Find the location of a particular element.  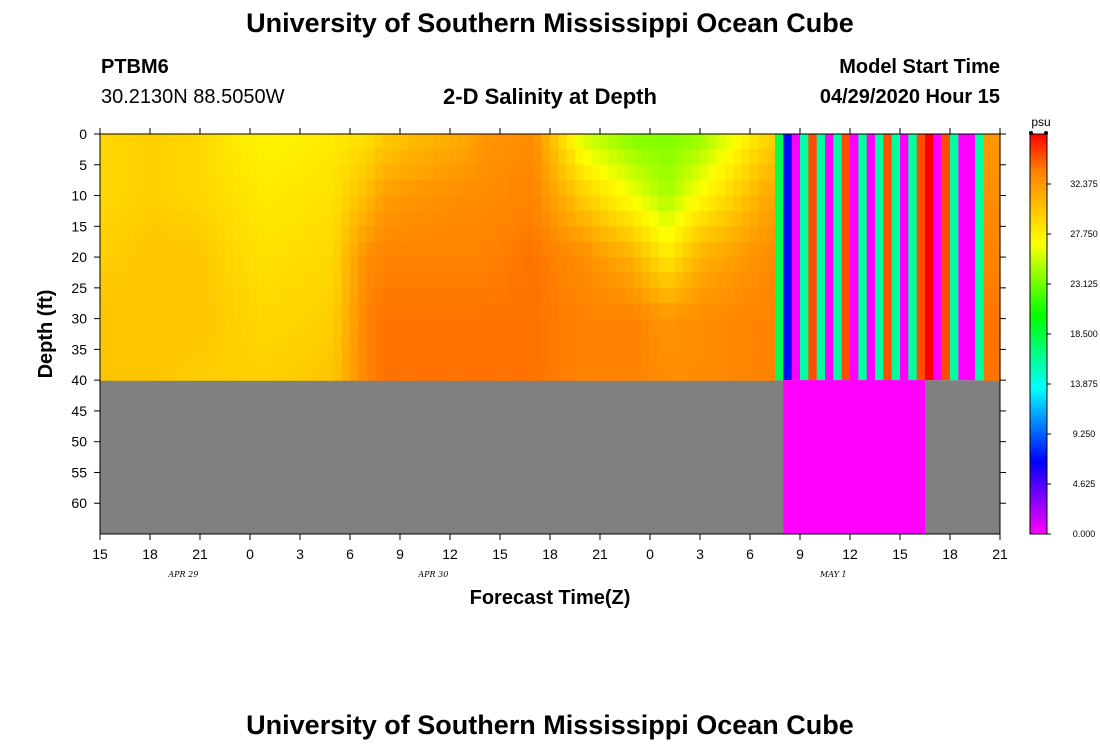

missing-data-band is located at coordinates (854, 457).